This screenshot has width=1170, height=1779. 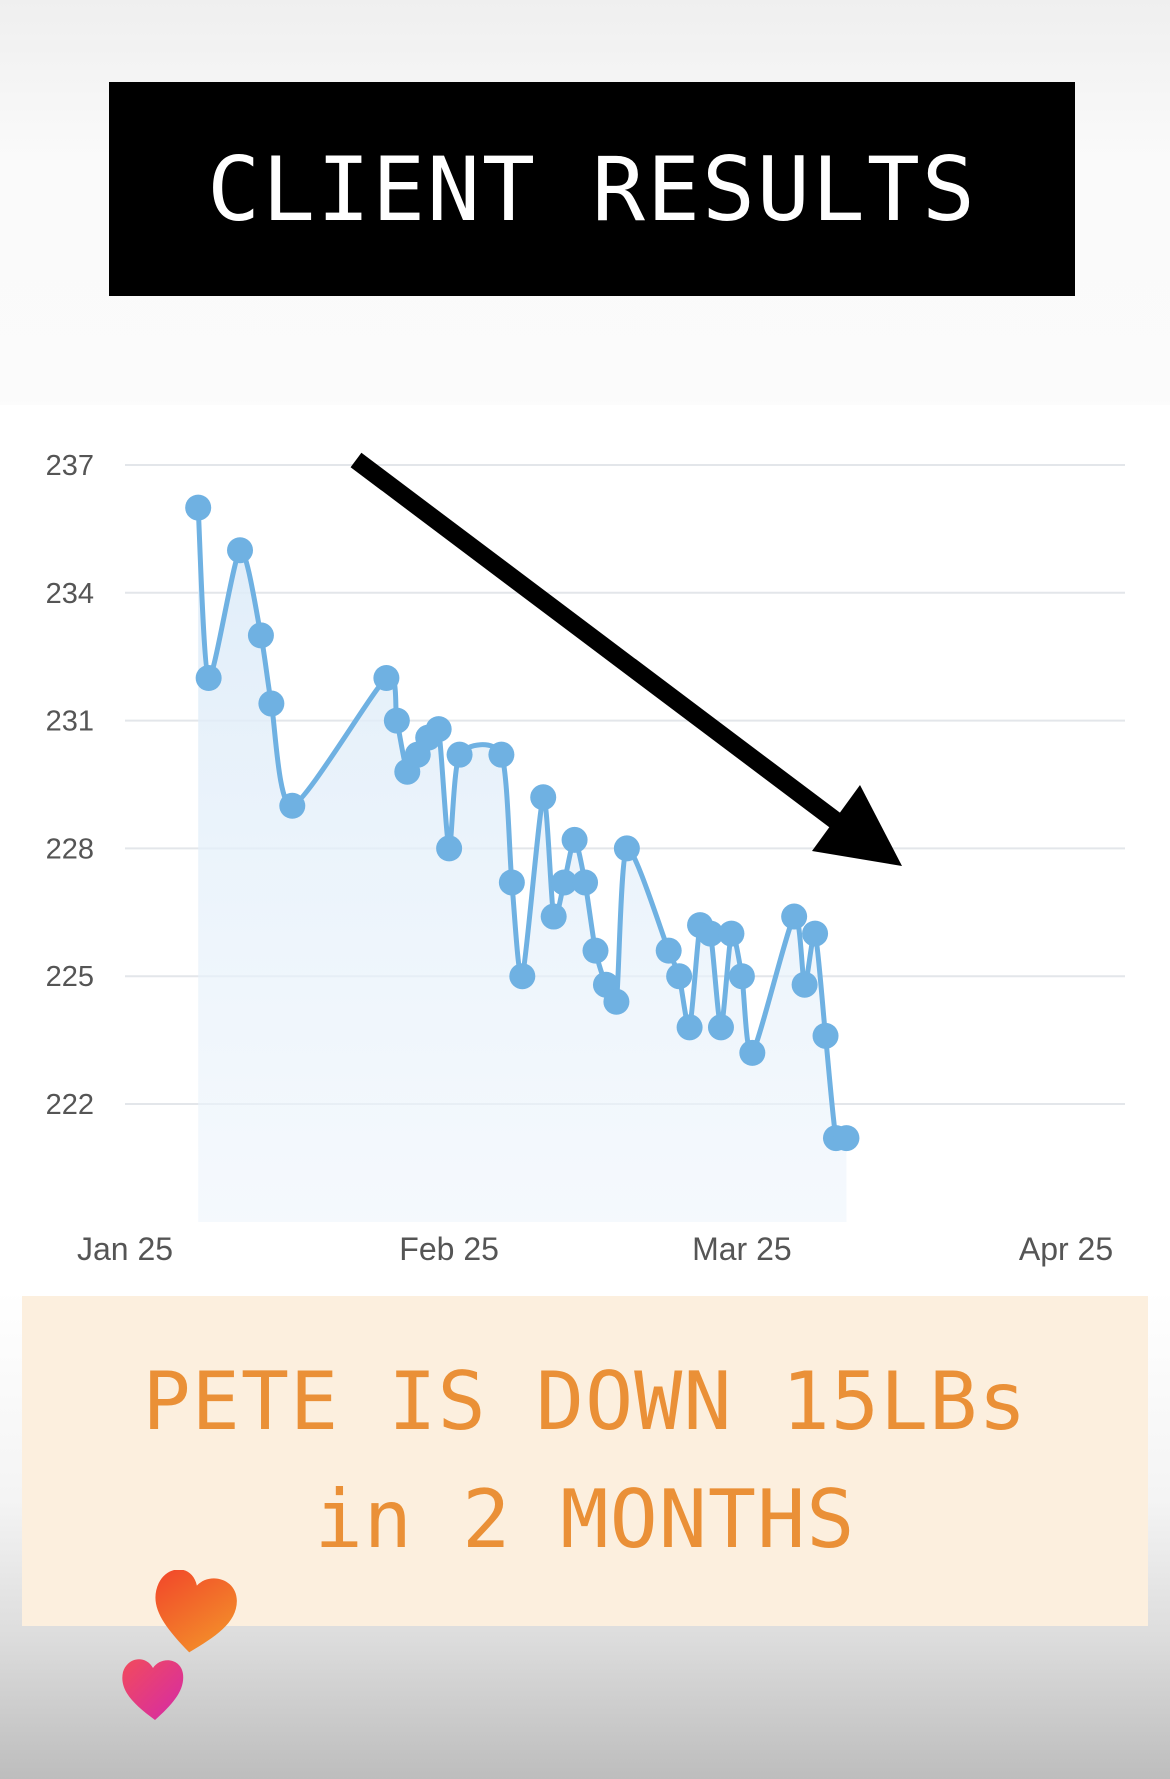 What do you see at coordinates (742, 1249) in the screenshot?
I see `x-tick-label: Mar 25` at bounding box center [742, 1249].